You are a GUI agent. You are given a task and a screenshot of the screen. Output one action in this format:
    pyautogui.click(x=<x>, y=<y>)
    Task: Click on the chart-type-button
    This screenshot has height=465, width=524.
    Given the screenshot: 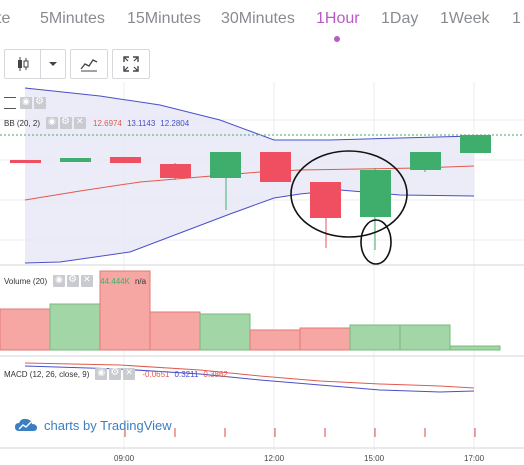 What is the action you would take?
    pyautogui.click(x=23, y=64)
    